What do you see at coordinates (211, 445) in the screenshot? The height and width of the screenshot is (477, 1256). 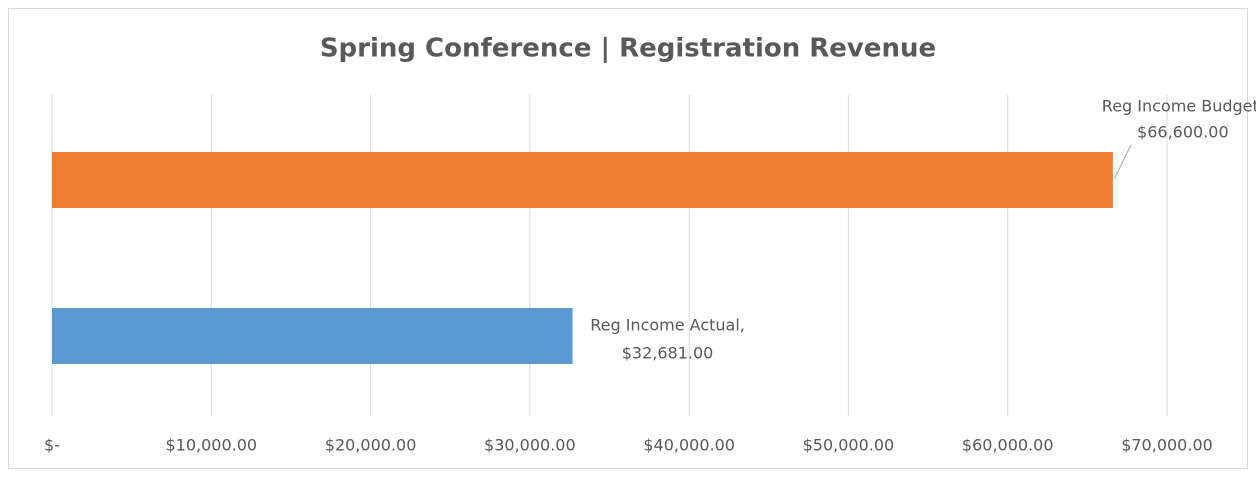 I see `x-tick-label: $10,000.00` at bounding box center [211, 445].